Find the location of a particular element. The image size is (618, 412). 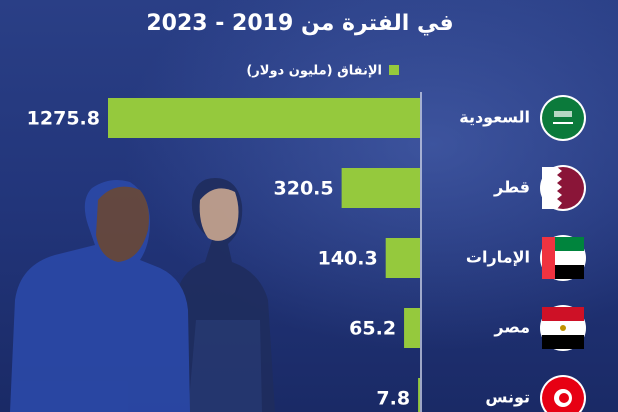

category-label: تونس is located at coordinates (507, 397).